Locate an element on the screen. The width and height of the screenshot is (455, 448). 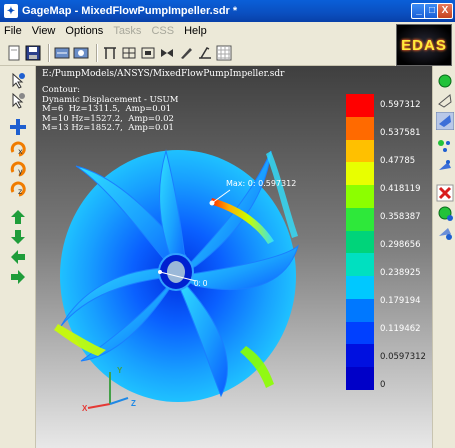
legend-label: 0.179194 is located at coordinates (400, 301).